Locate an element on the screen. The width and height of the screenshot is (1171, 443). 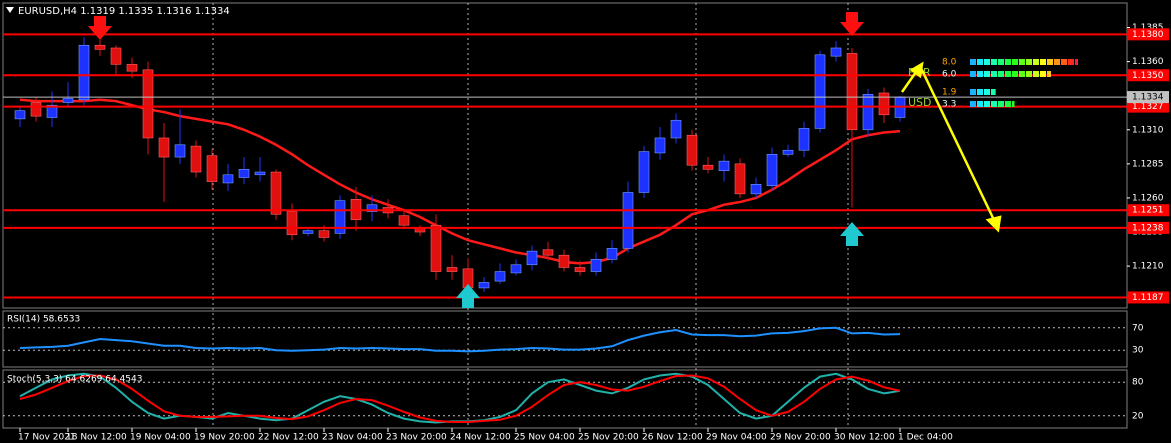
x-tick-label: 25 Nov 04:00 is located at coordinates (544, 438).